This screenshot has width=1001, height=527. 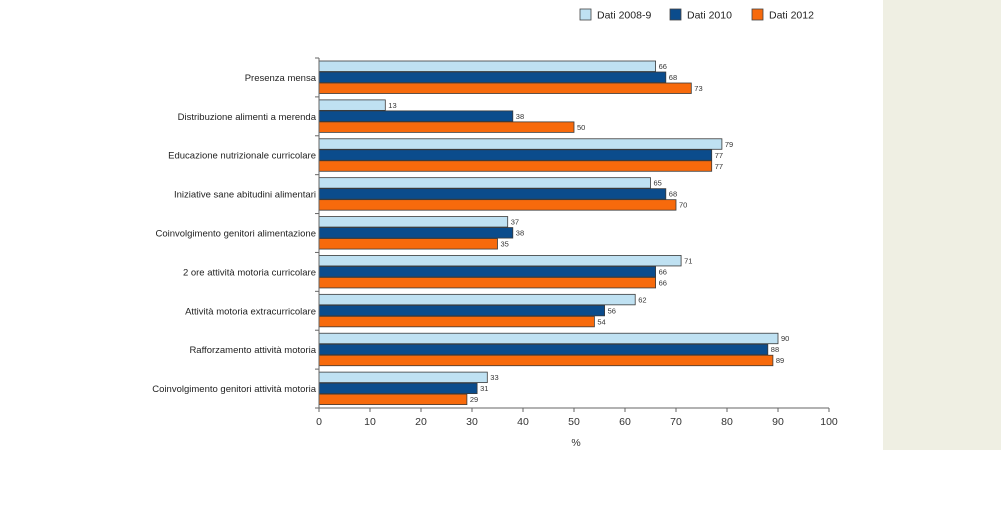 What do you see at coordinates (250, 311) in the screenshot?
I see `category-label: Attività motoria extracurricolare` at bounding box center [250, 311].